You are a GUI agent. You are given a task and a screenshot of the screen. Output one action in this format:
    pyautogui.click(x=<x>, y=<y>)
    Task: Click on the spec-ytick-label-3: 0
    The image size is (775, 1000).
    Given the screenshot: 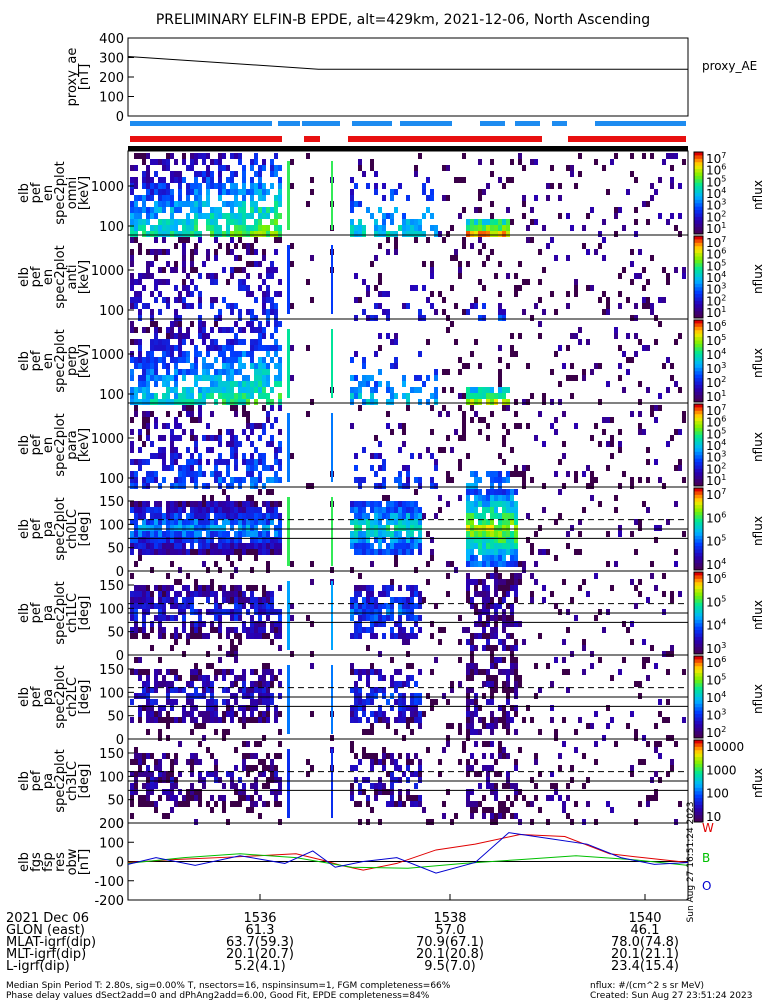 What is the action you would take?
    pyautogui.click(x=120, y=740)
    